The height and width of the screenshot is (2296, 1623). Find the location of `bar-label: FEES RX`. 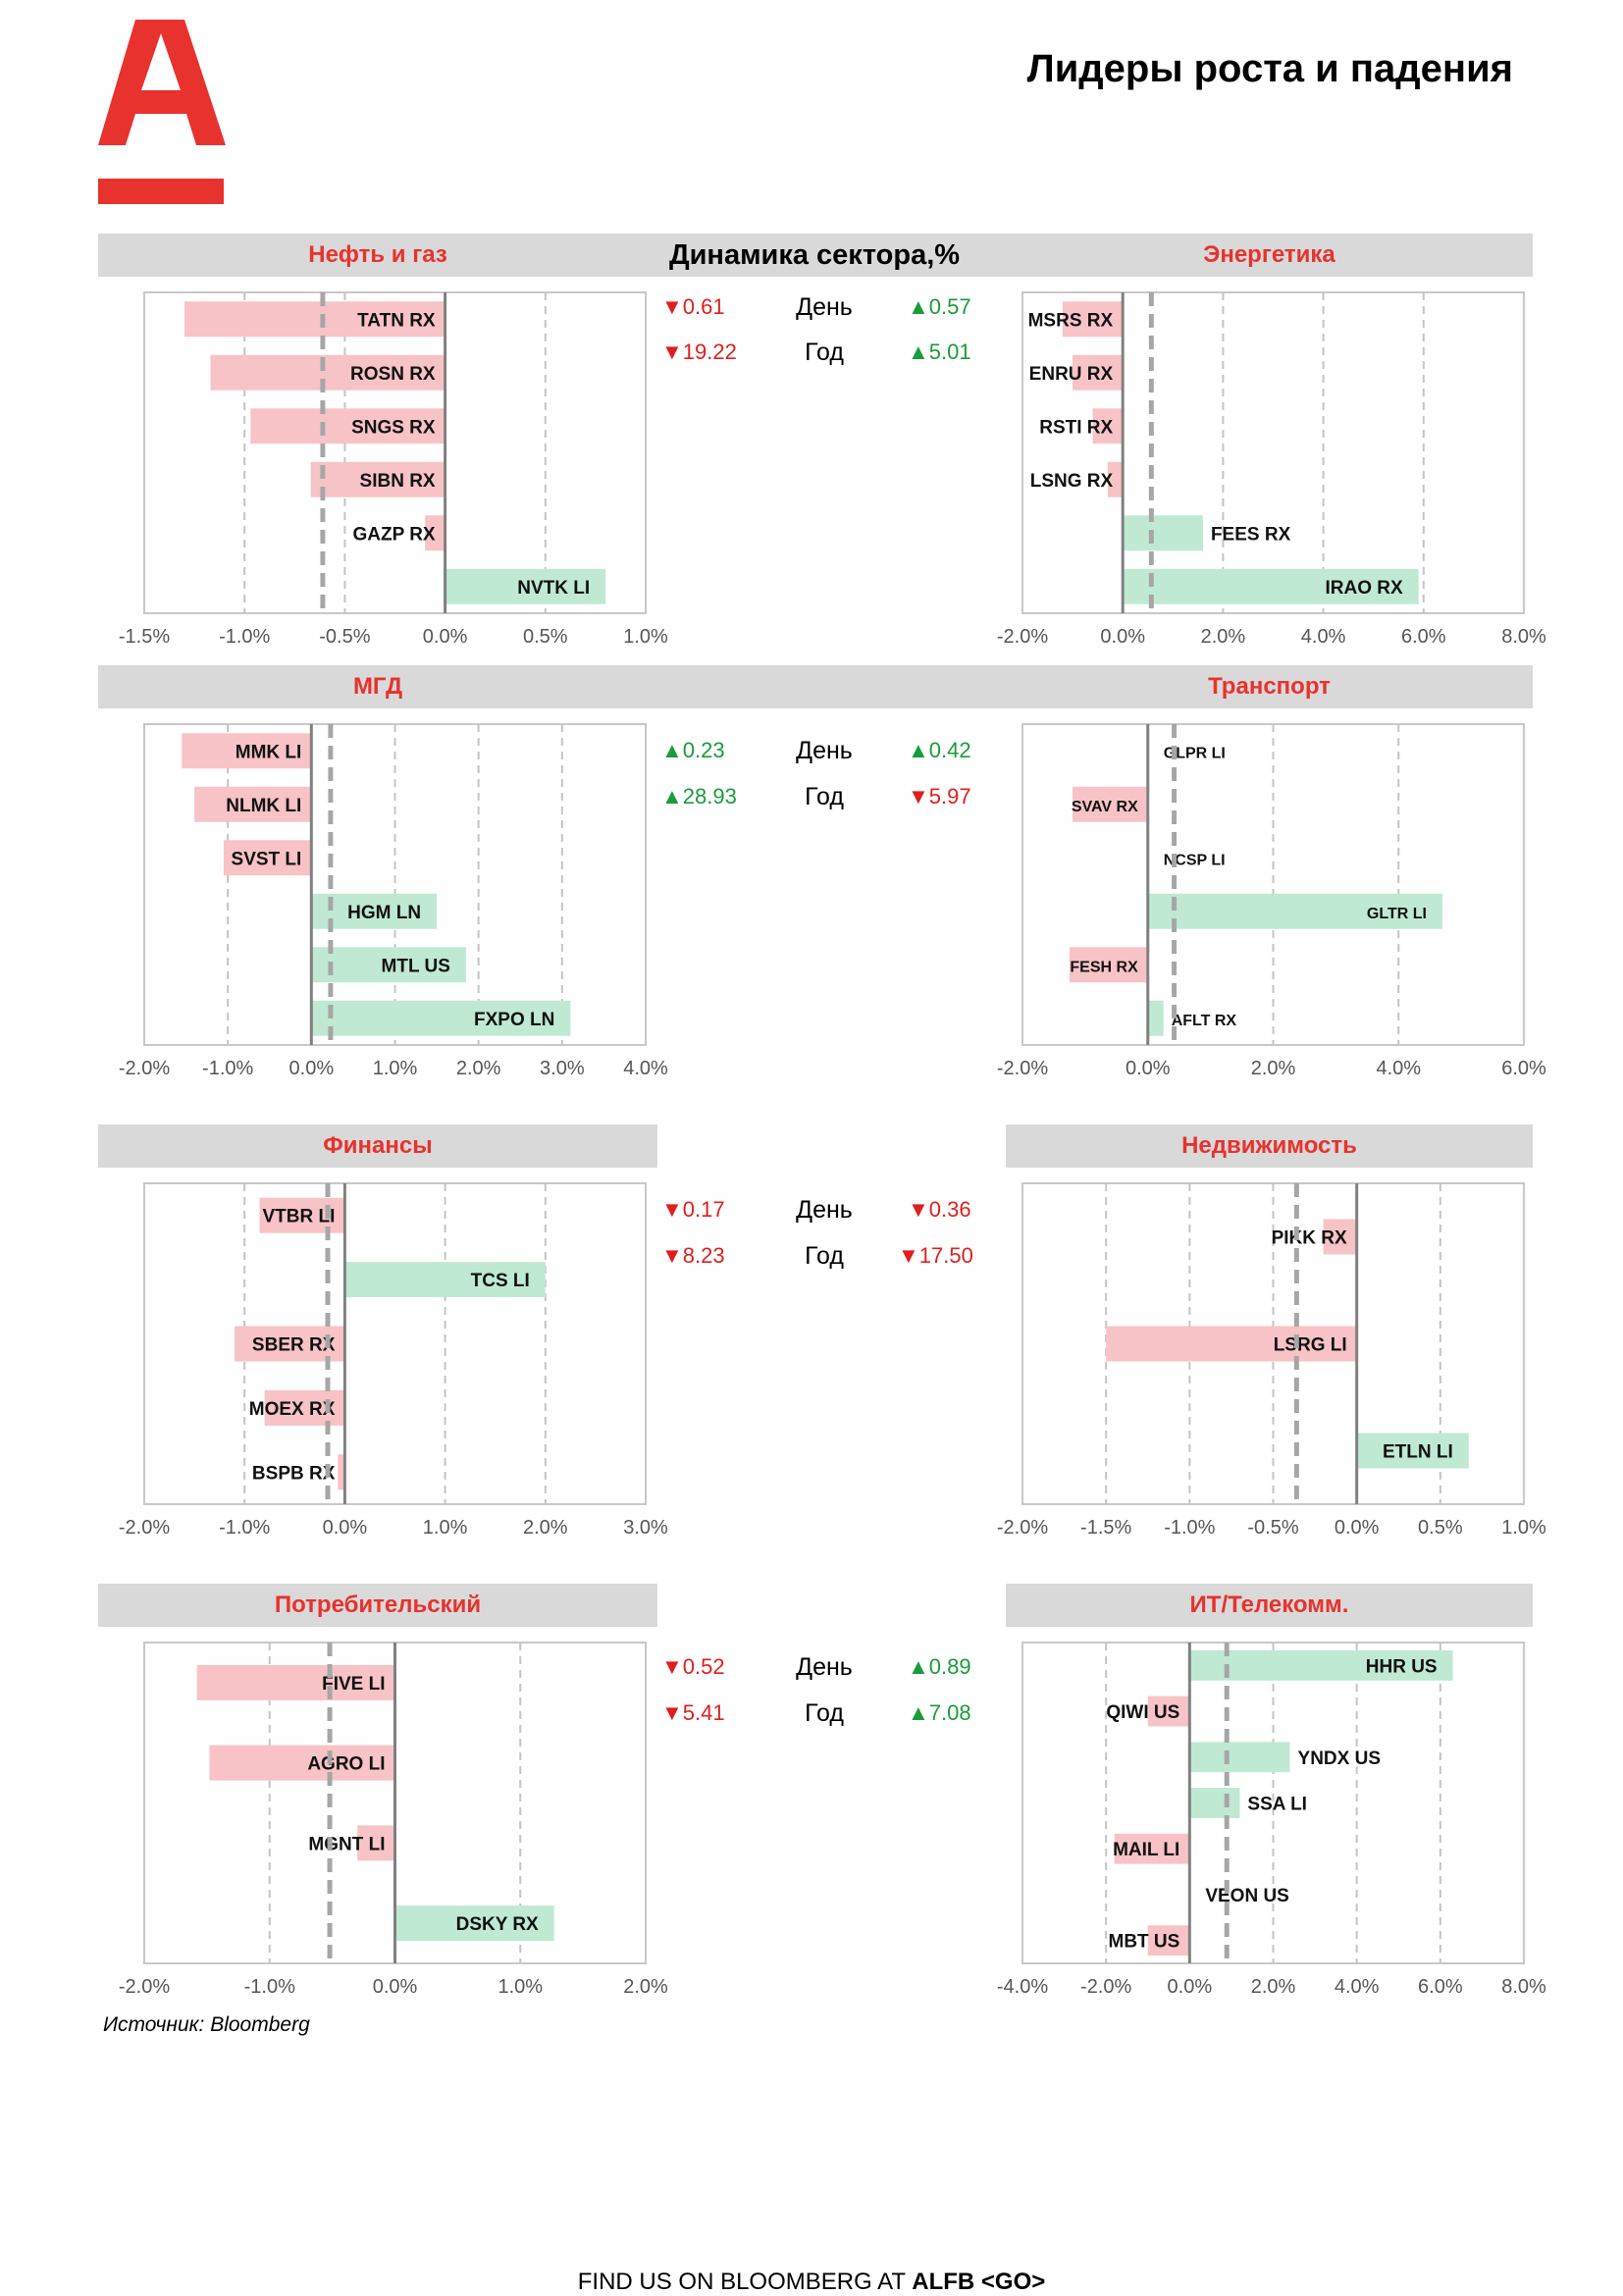

bar-label: FEES RX is located at coordinates (1251, 534).